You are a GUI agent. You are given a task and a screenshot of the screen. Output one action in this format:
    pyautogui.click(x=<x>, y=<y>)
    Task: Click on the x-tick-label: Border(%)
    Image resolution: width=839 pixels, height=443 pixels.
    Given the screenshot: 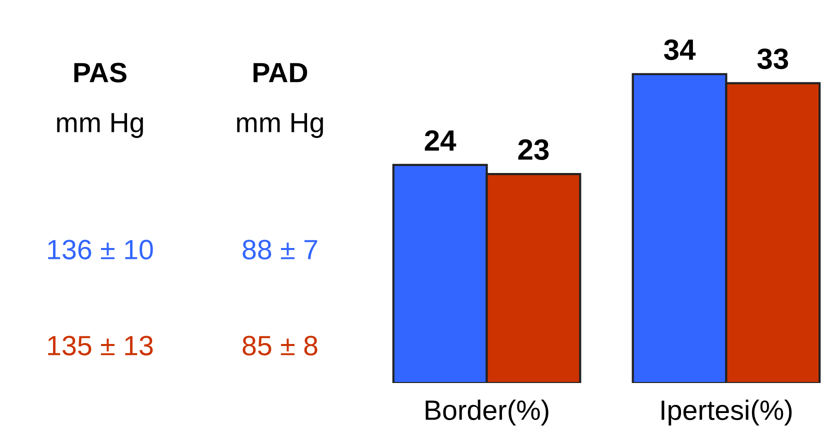 What is the action you would take?
    pyautogui.click(x=487, y=413)
    